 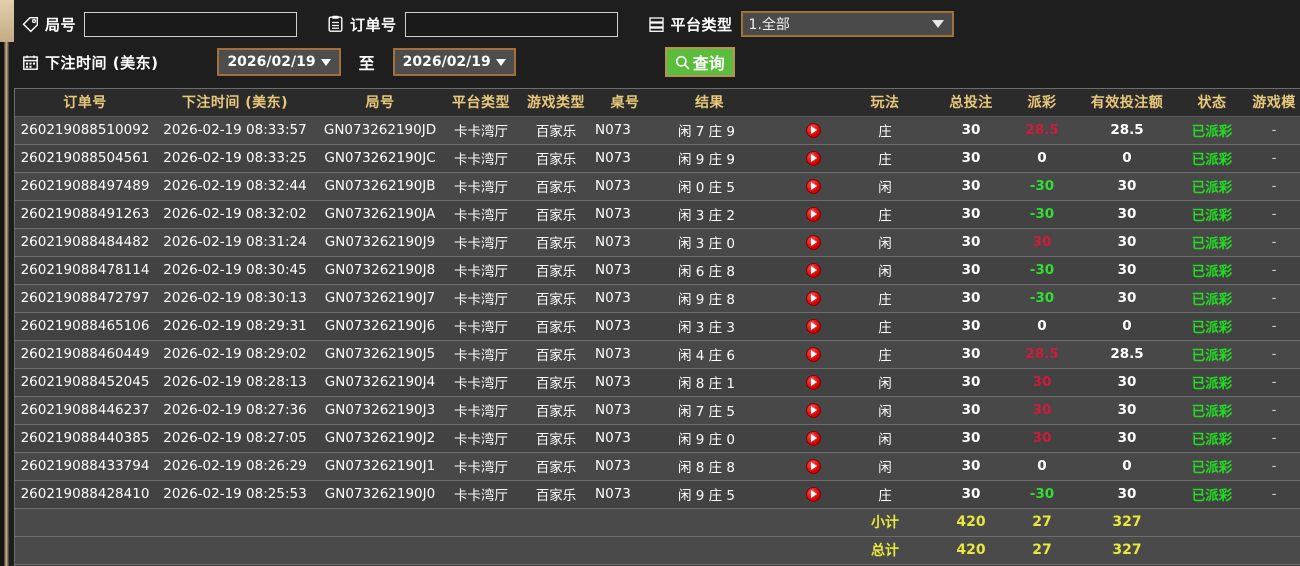 I want to click on cell-result: 闲 8 庄 1, so click(x=745, y=382).